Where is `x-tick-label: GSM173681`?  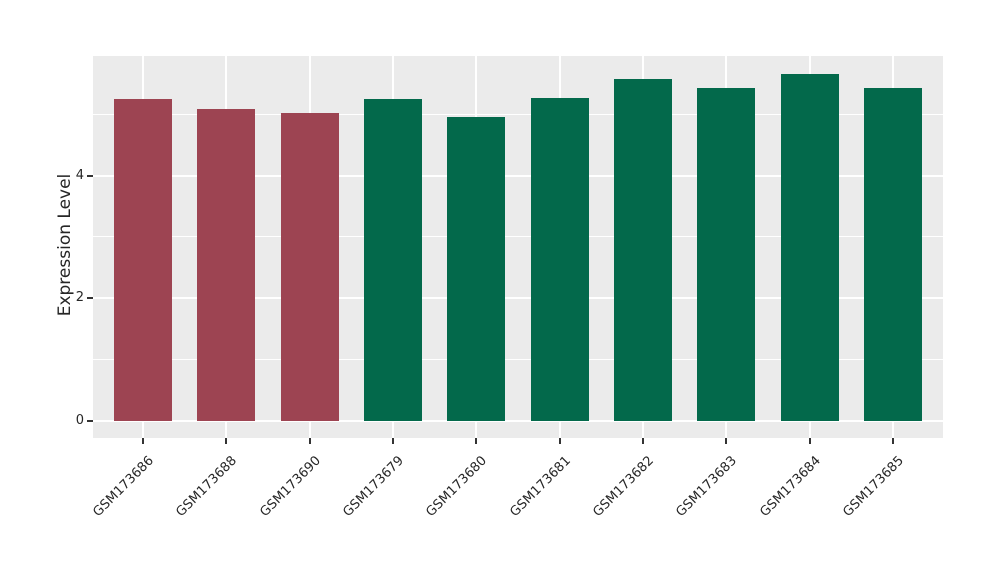 x-tick-label: GSM173681 is located at coordinates (540, 486).